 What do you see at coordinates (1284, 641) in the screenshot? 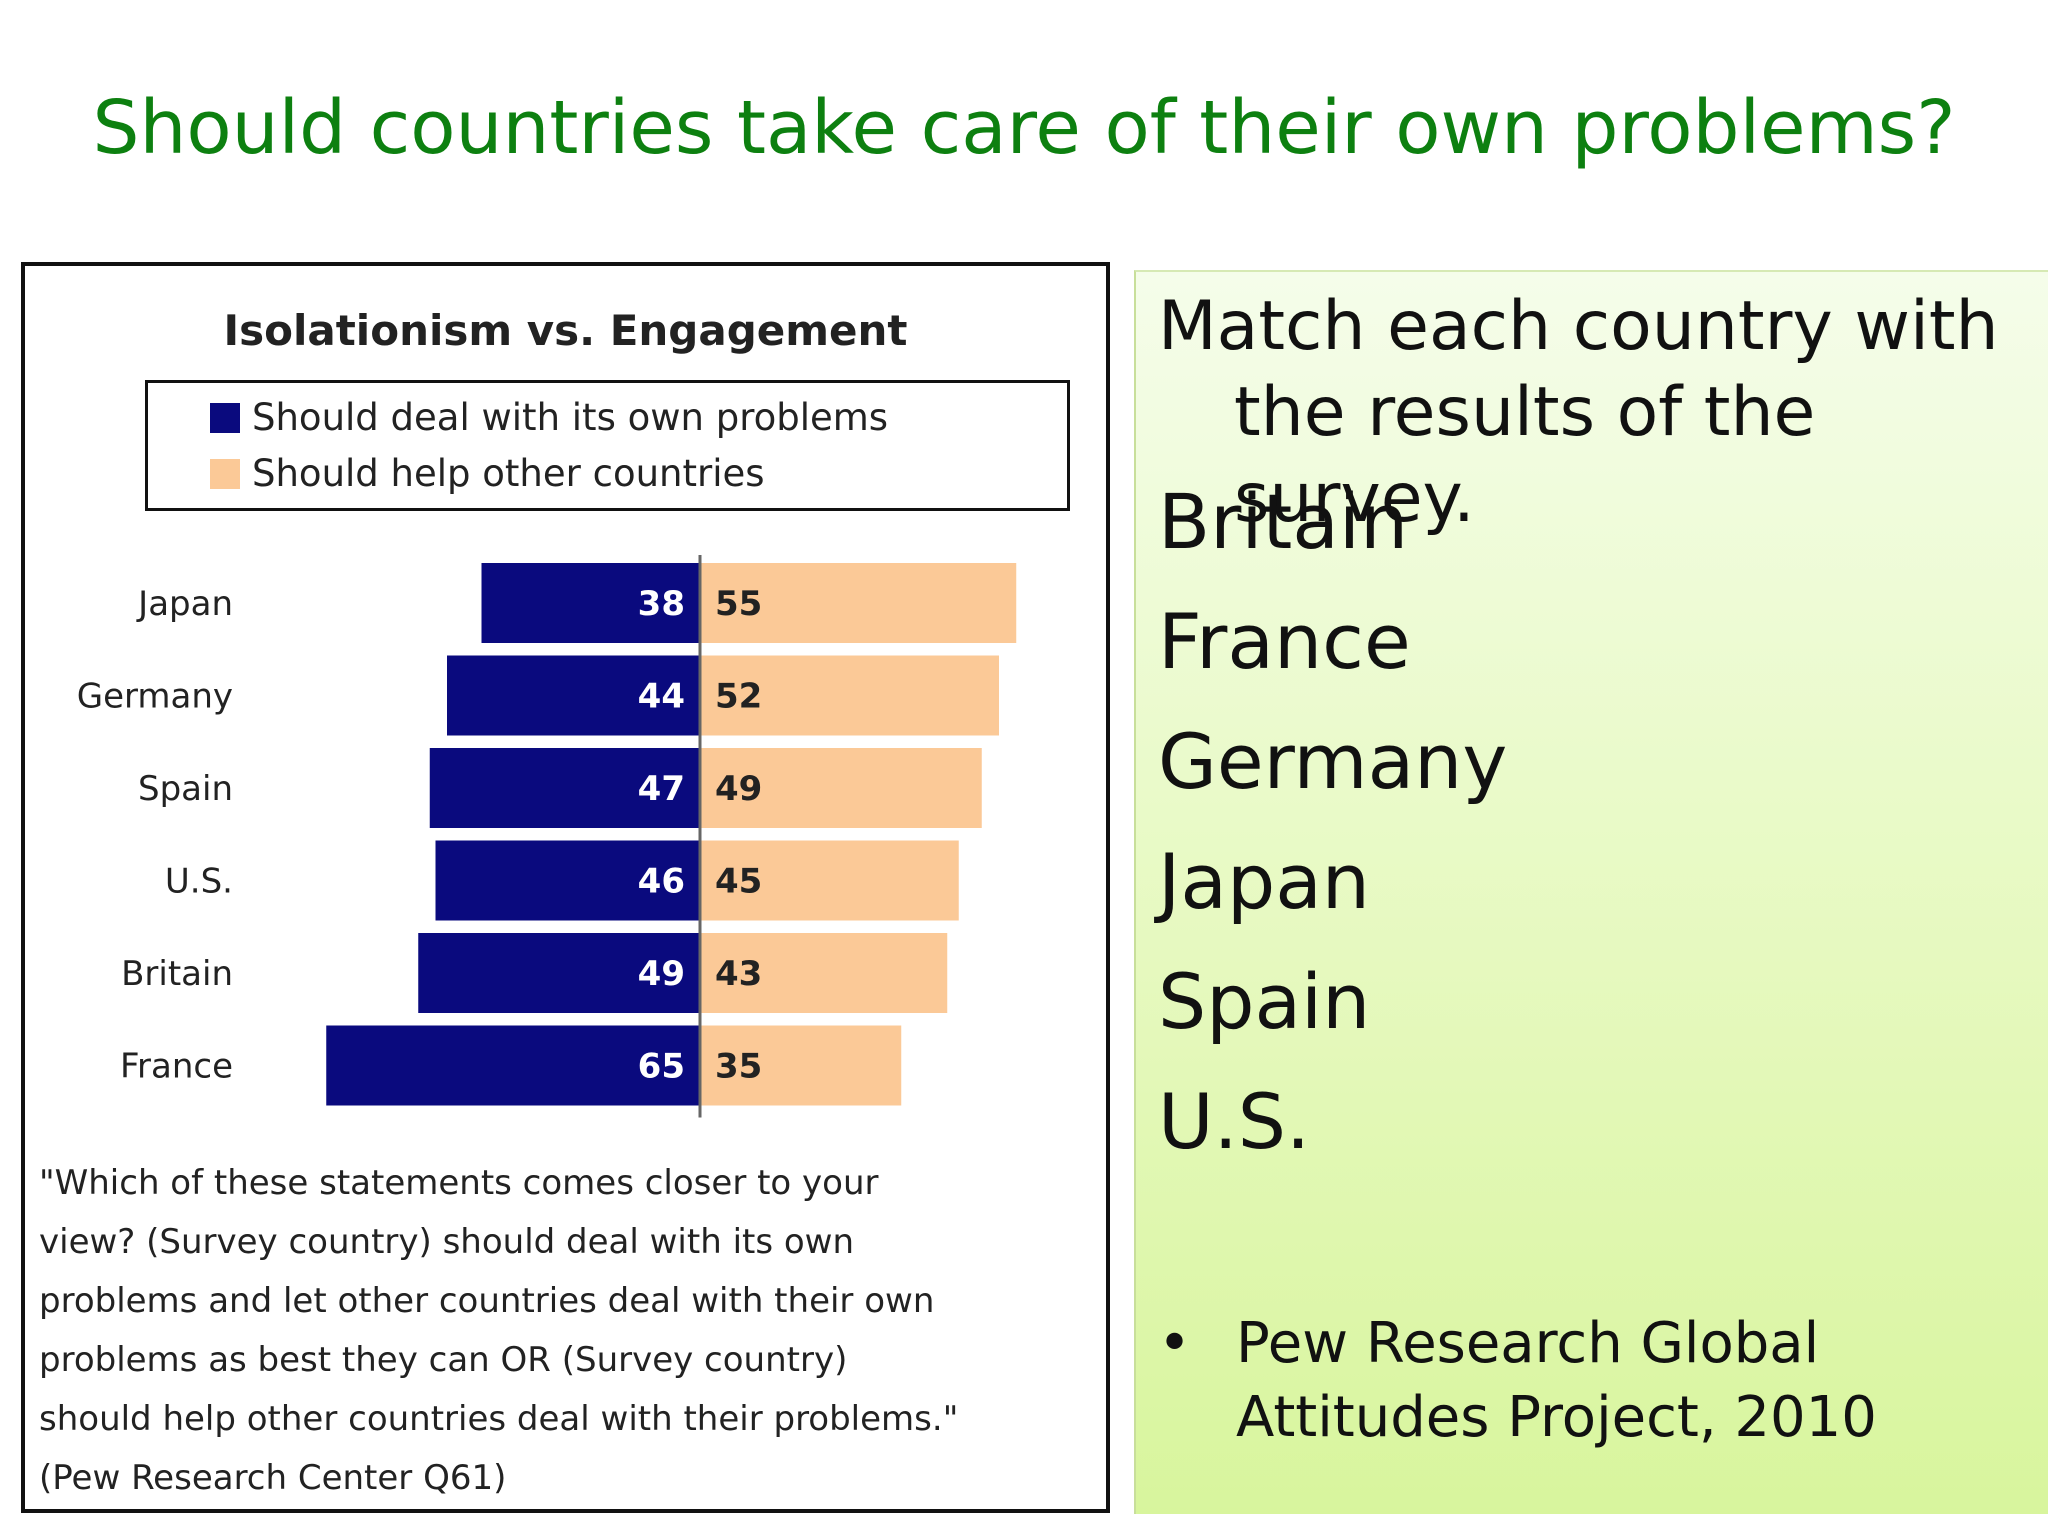
I see `country-item: France` at bounding box center [1284, 641].